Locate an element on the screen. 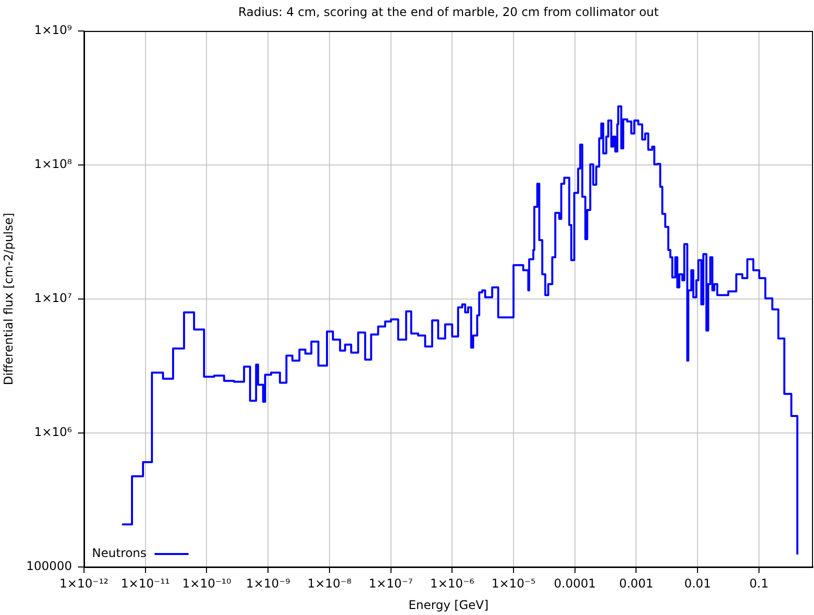 Image resolution: width=814 pixels, height=615 pixels. x-tick-label: 0.001 is located at coordinates (636, 583).